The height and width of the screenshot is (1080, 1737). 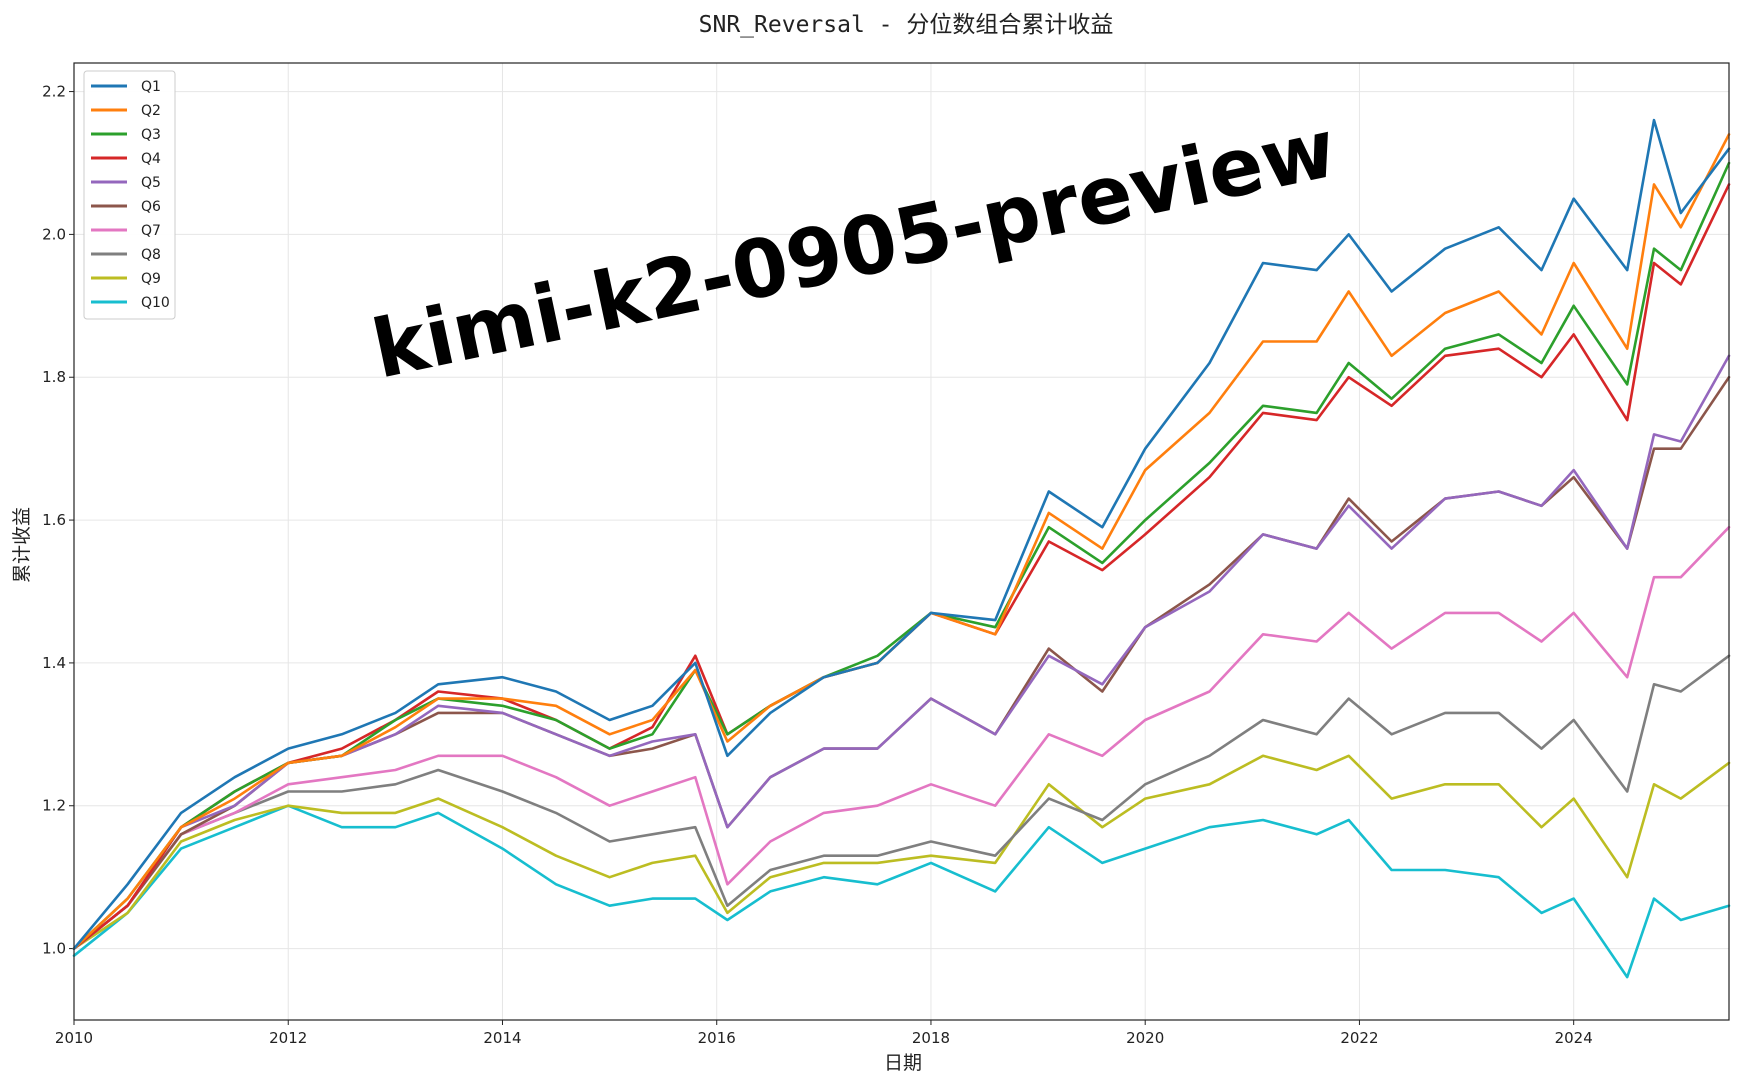 I want to click on x-tick-label: 2022, so click(x=1359, y=1038).